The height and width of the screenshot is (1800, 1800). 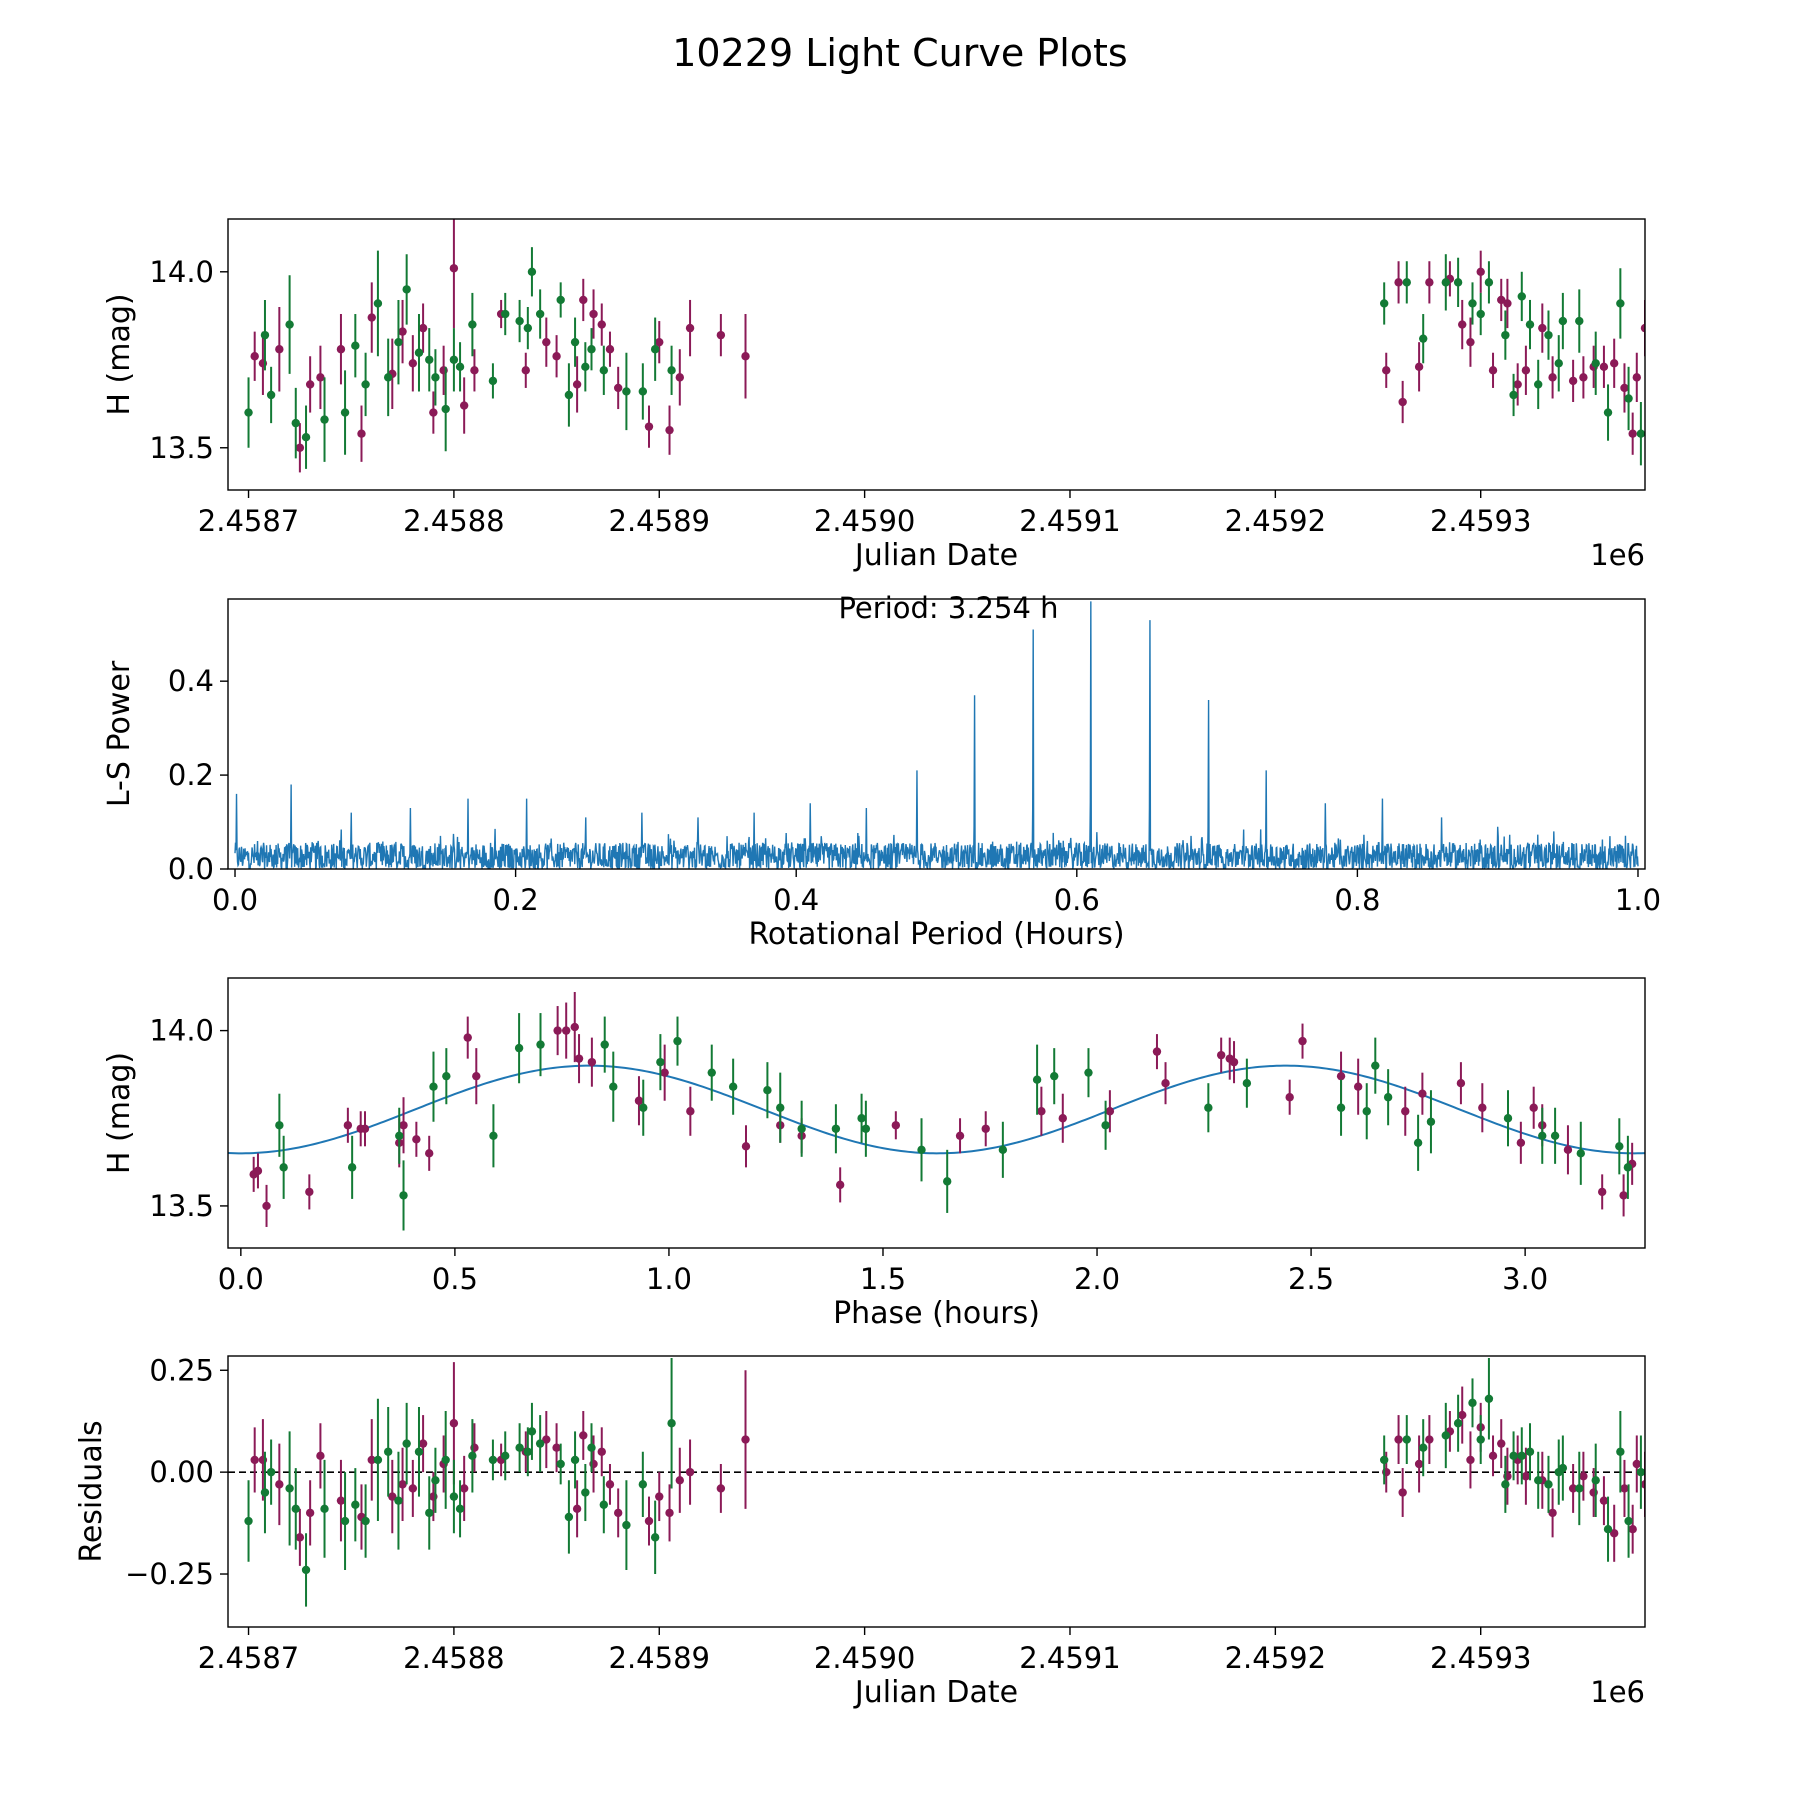 I want to click on x-offset-label: 1e6, so click(x=1617, y=1692).